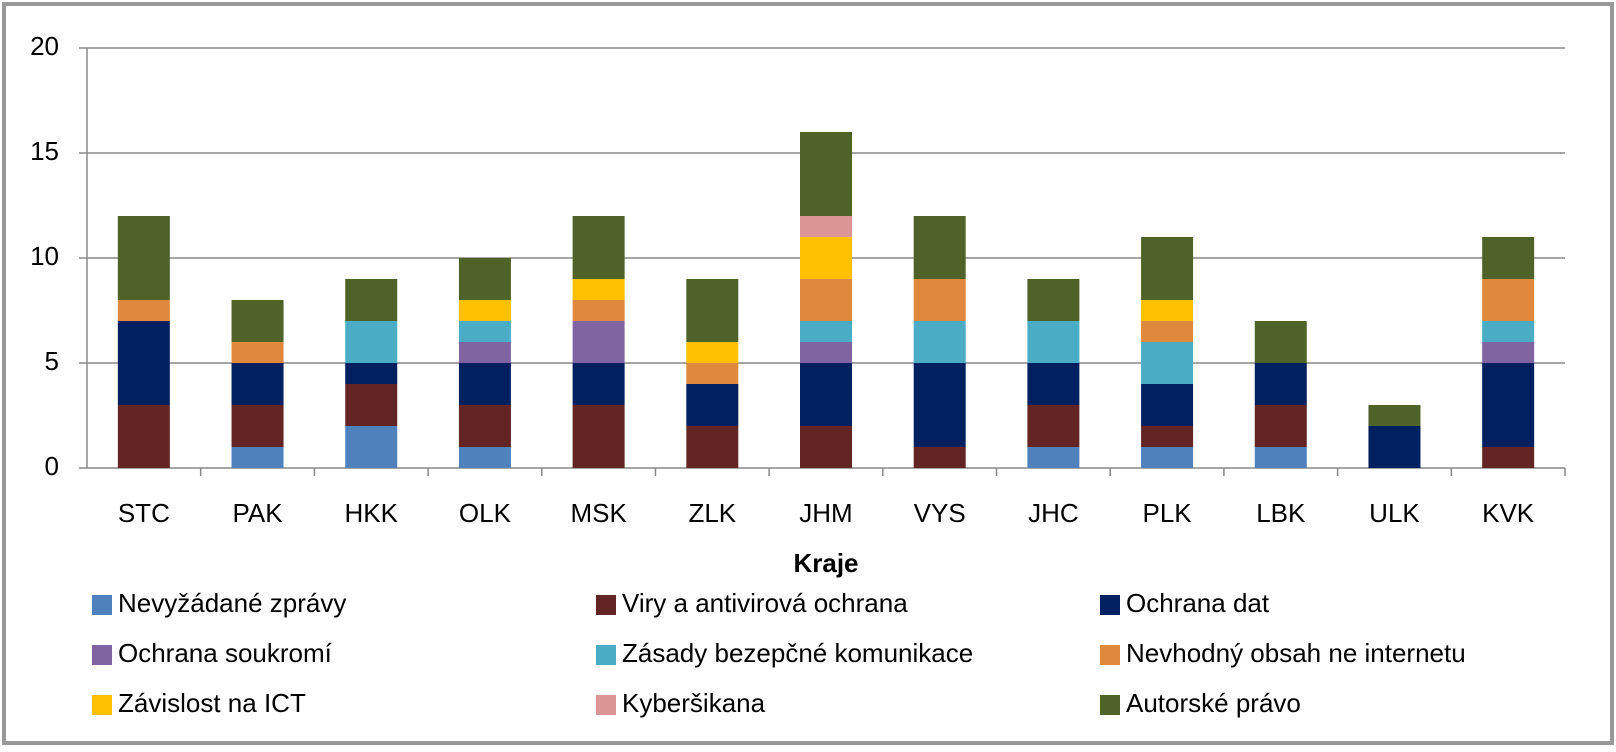  Describe the element at coordinates (712, 513) in the screenshot. I see `x-tick-label: ZLK` at that location.